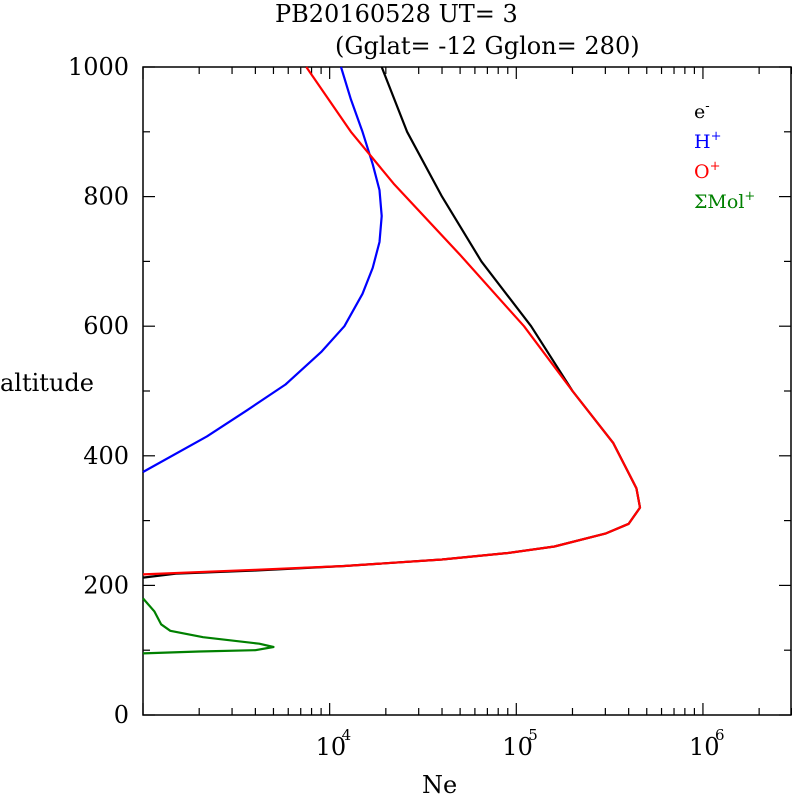 The width and height of the screenshot is (792, 796). Describe the element at coordinates (98, 67) in the screenshot. I see `y-tick-label: 1000` at that location.